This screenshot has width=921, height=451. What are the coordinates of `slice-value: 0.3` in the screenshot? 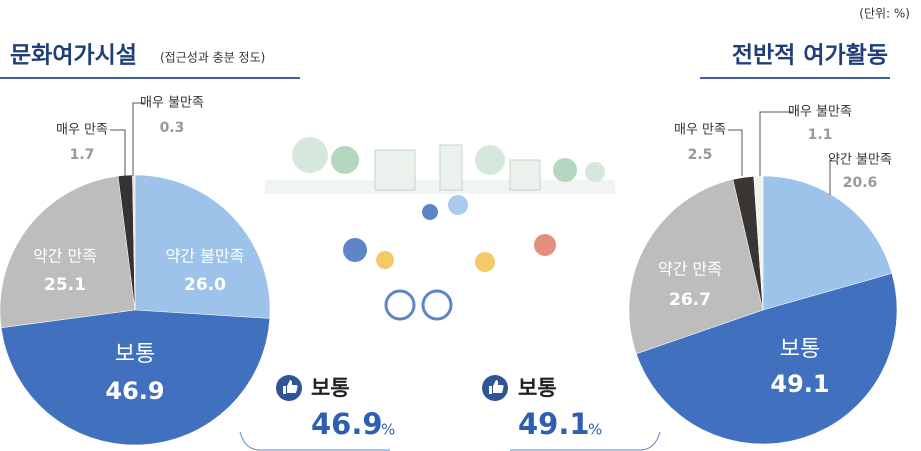 It's located at (172, 128).